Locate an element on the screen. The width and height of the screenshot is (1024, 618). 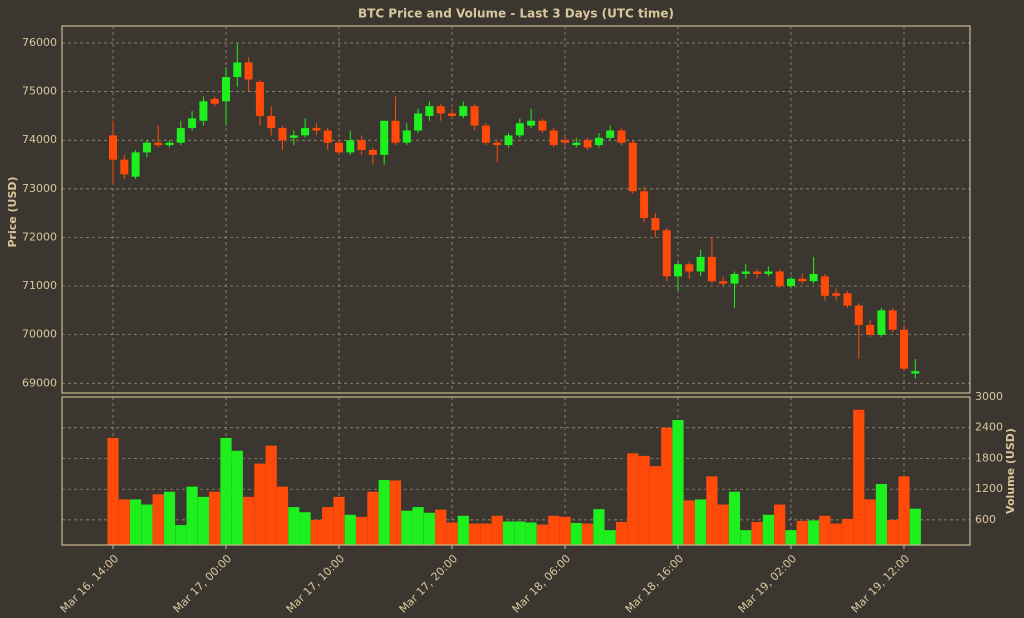
y-axis-label: Price (USD) is located at coordinates (12, 211).